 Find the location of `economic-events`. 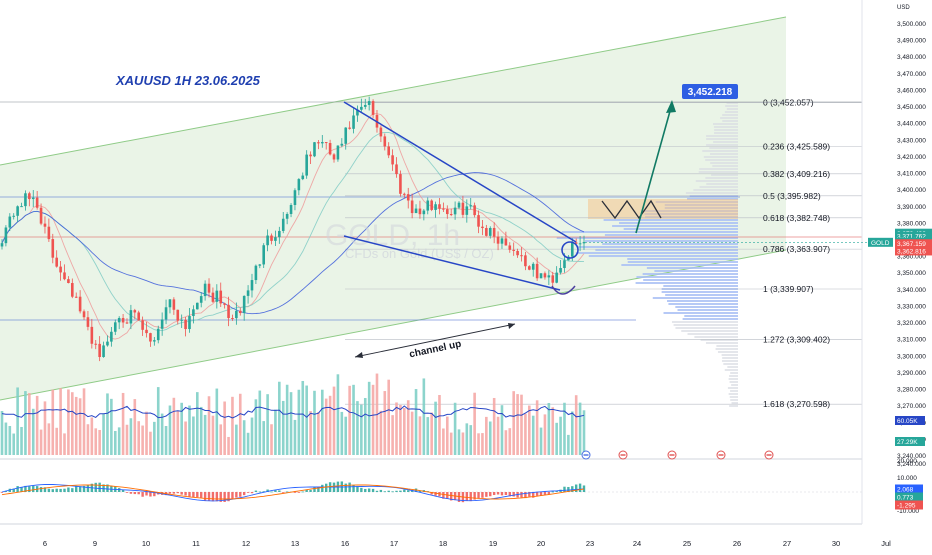

economic-events is located at coordinates (677, 455).